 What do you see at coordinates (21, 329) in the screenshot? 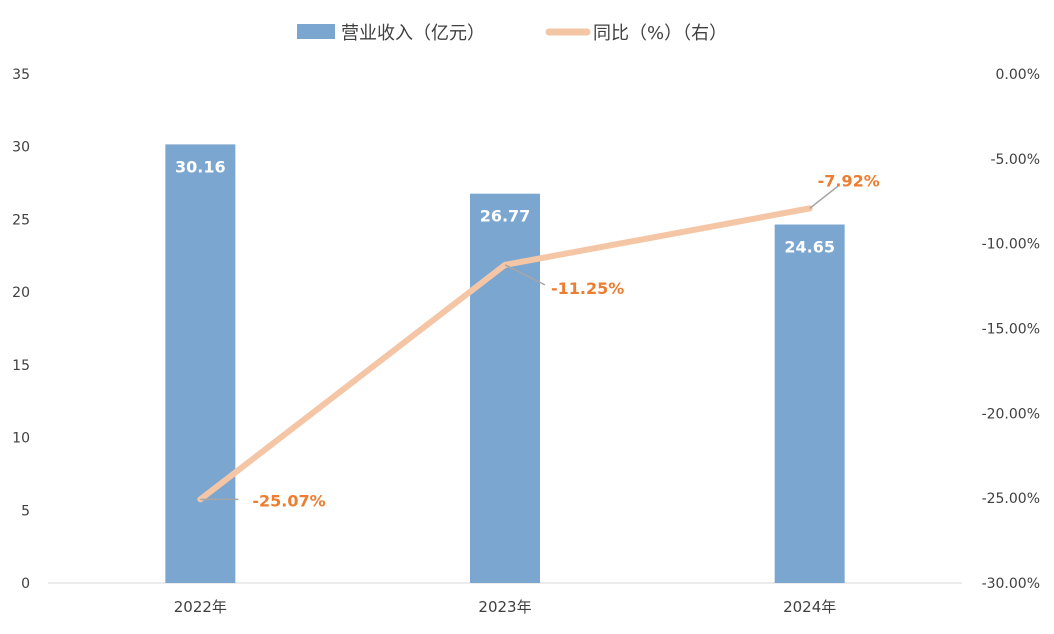
I see `left-y-axis: 0 5 10 15 20 25 30 35` at bounding box center [21, 329].